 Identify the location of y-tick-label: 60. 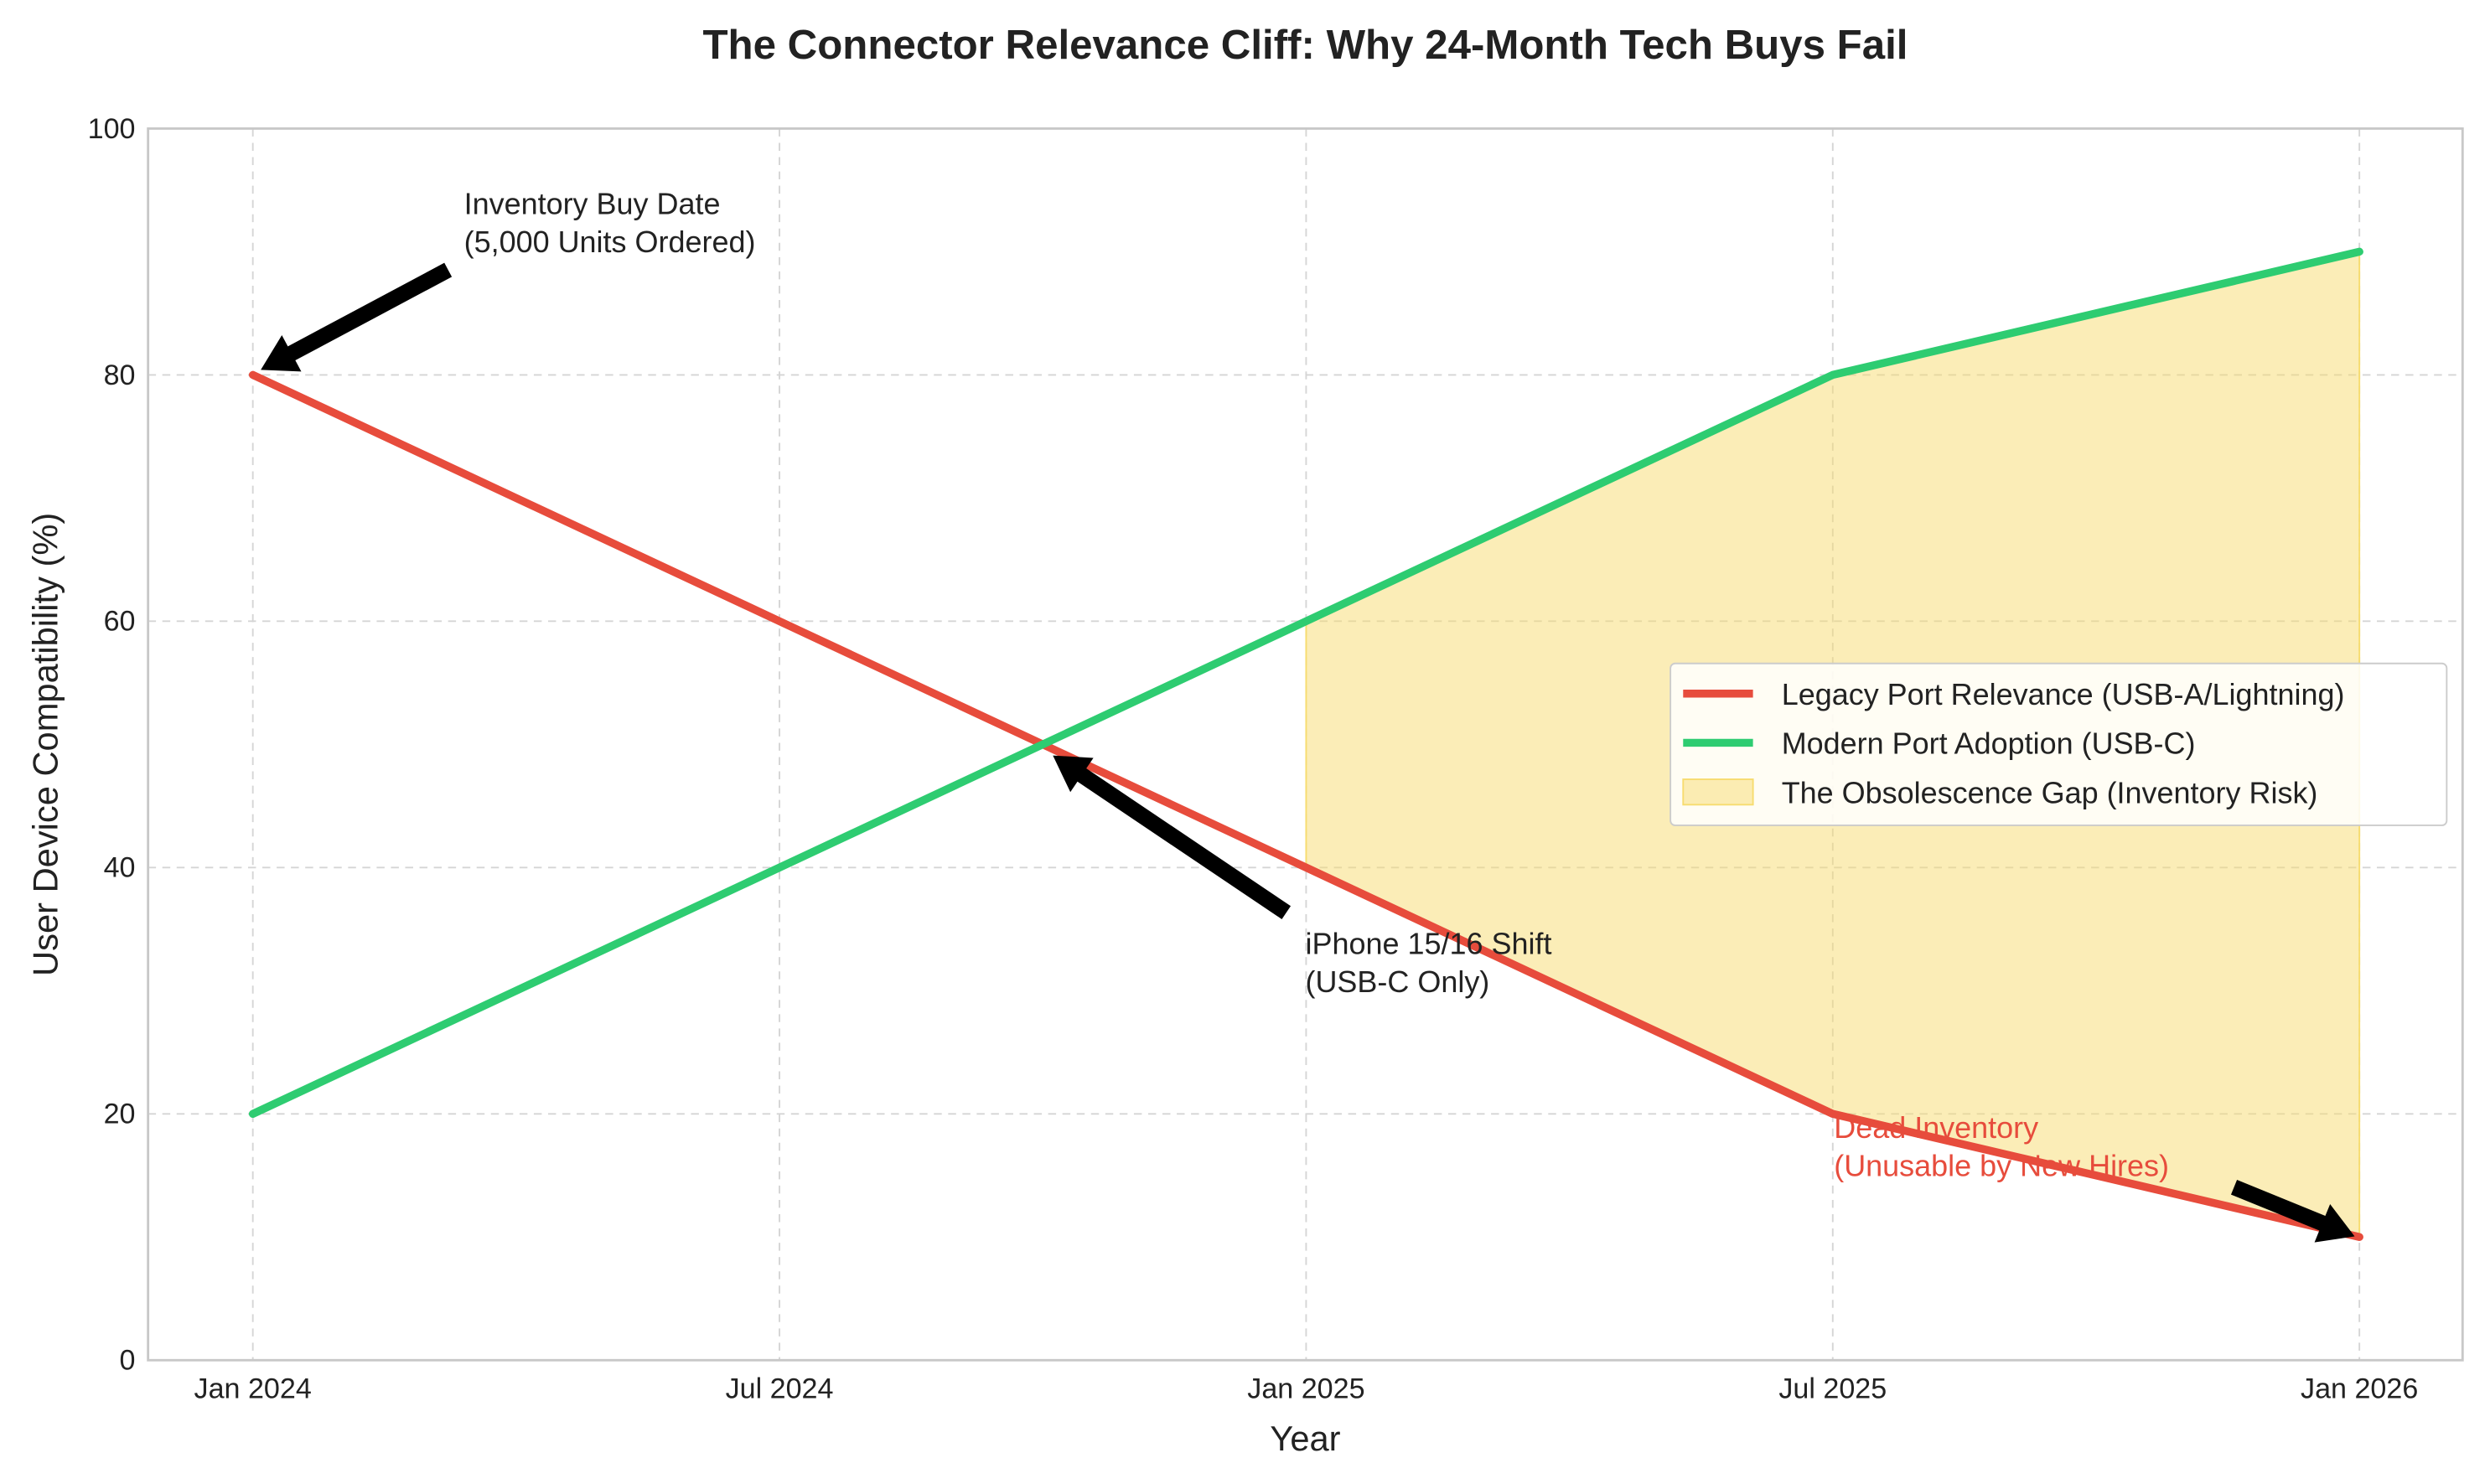
(120, 622).